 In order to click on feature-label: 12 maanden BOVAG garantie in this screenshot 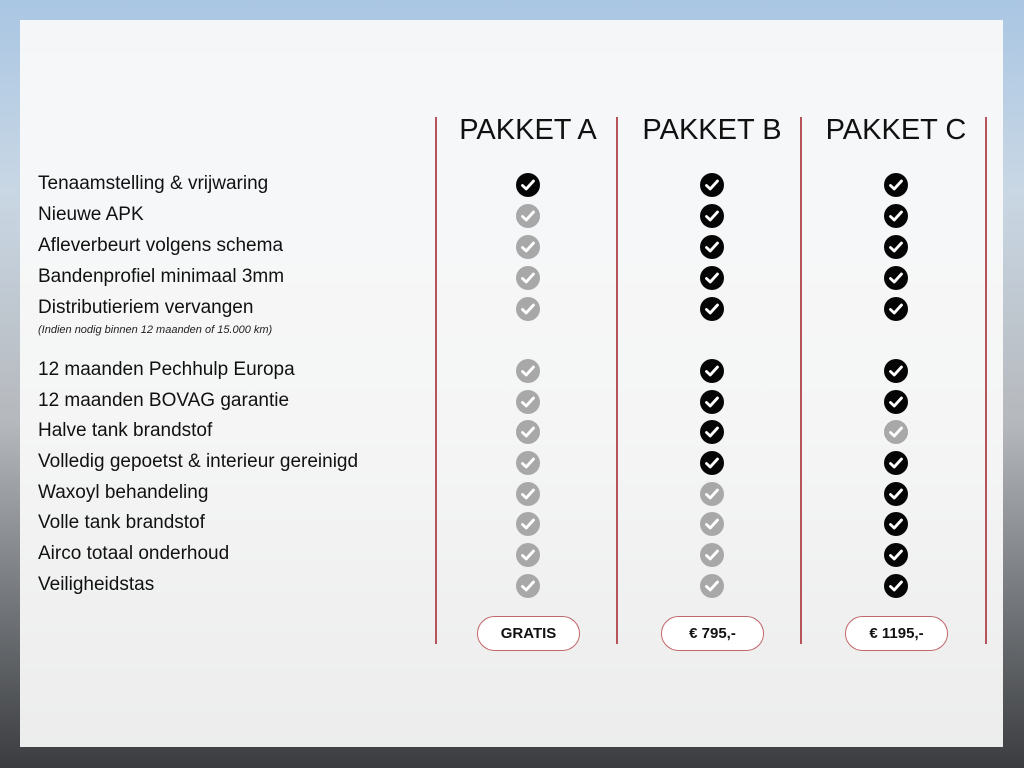, I will do `click(164, 400)`.